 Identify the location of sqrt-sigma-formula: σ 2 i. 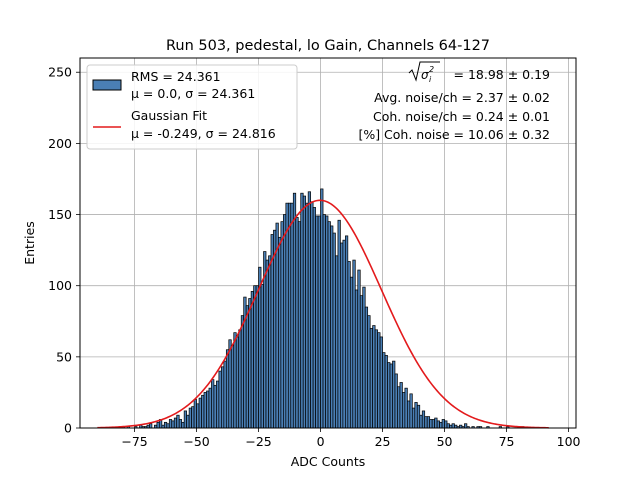
(424, 72).